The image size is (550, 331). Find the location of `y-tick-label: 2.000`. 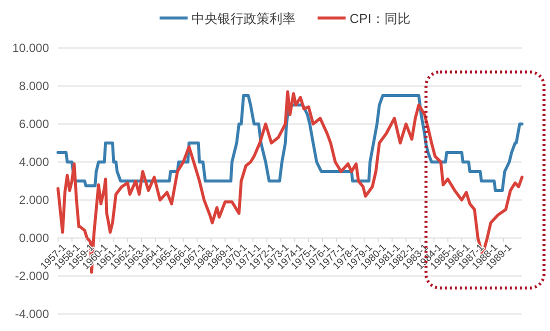

y-tick-label: 2.000 is located at coordinates (34, 199).